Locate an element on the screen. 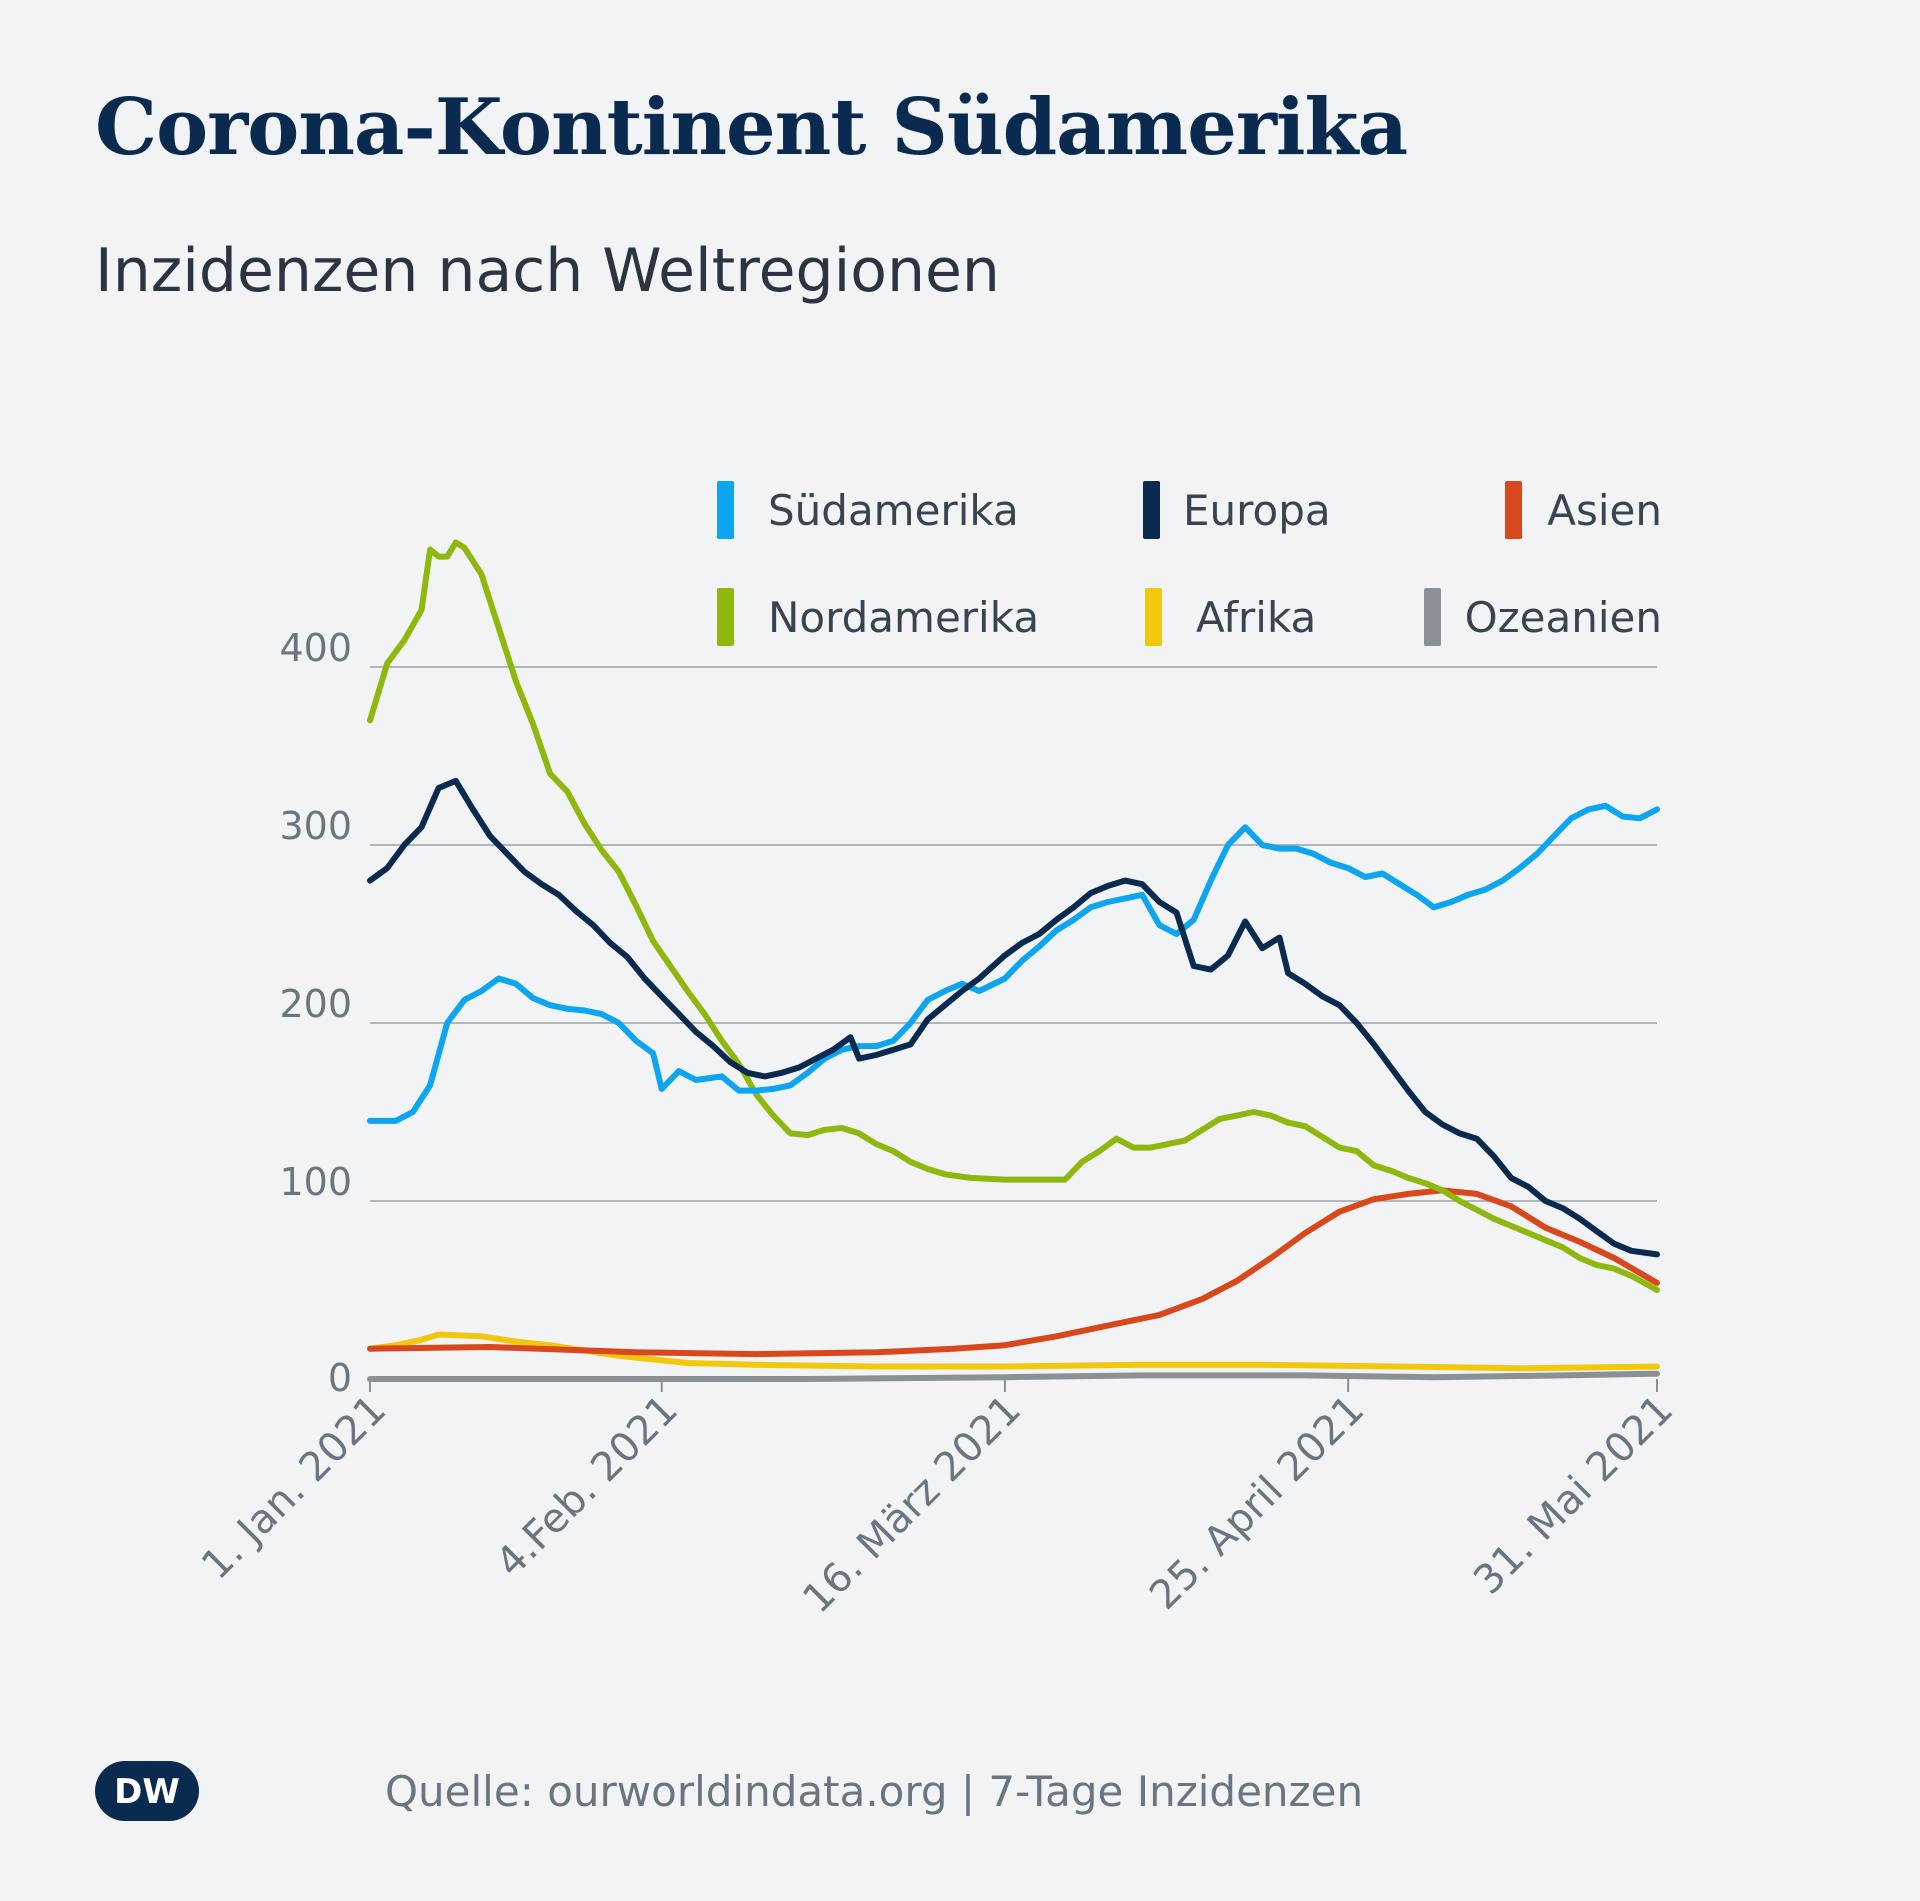 Image resolution: width=1920 pixels, height=1901 pixels. x-tick-label: 4.Feb. 2021 is located at coordinates (587, 1487).